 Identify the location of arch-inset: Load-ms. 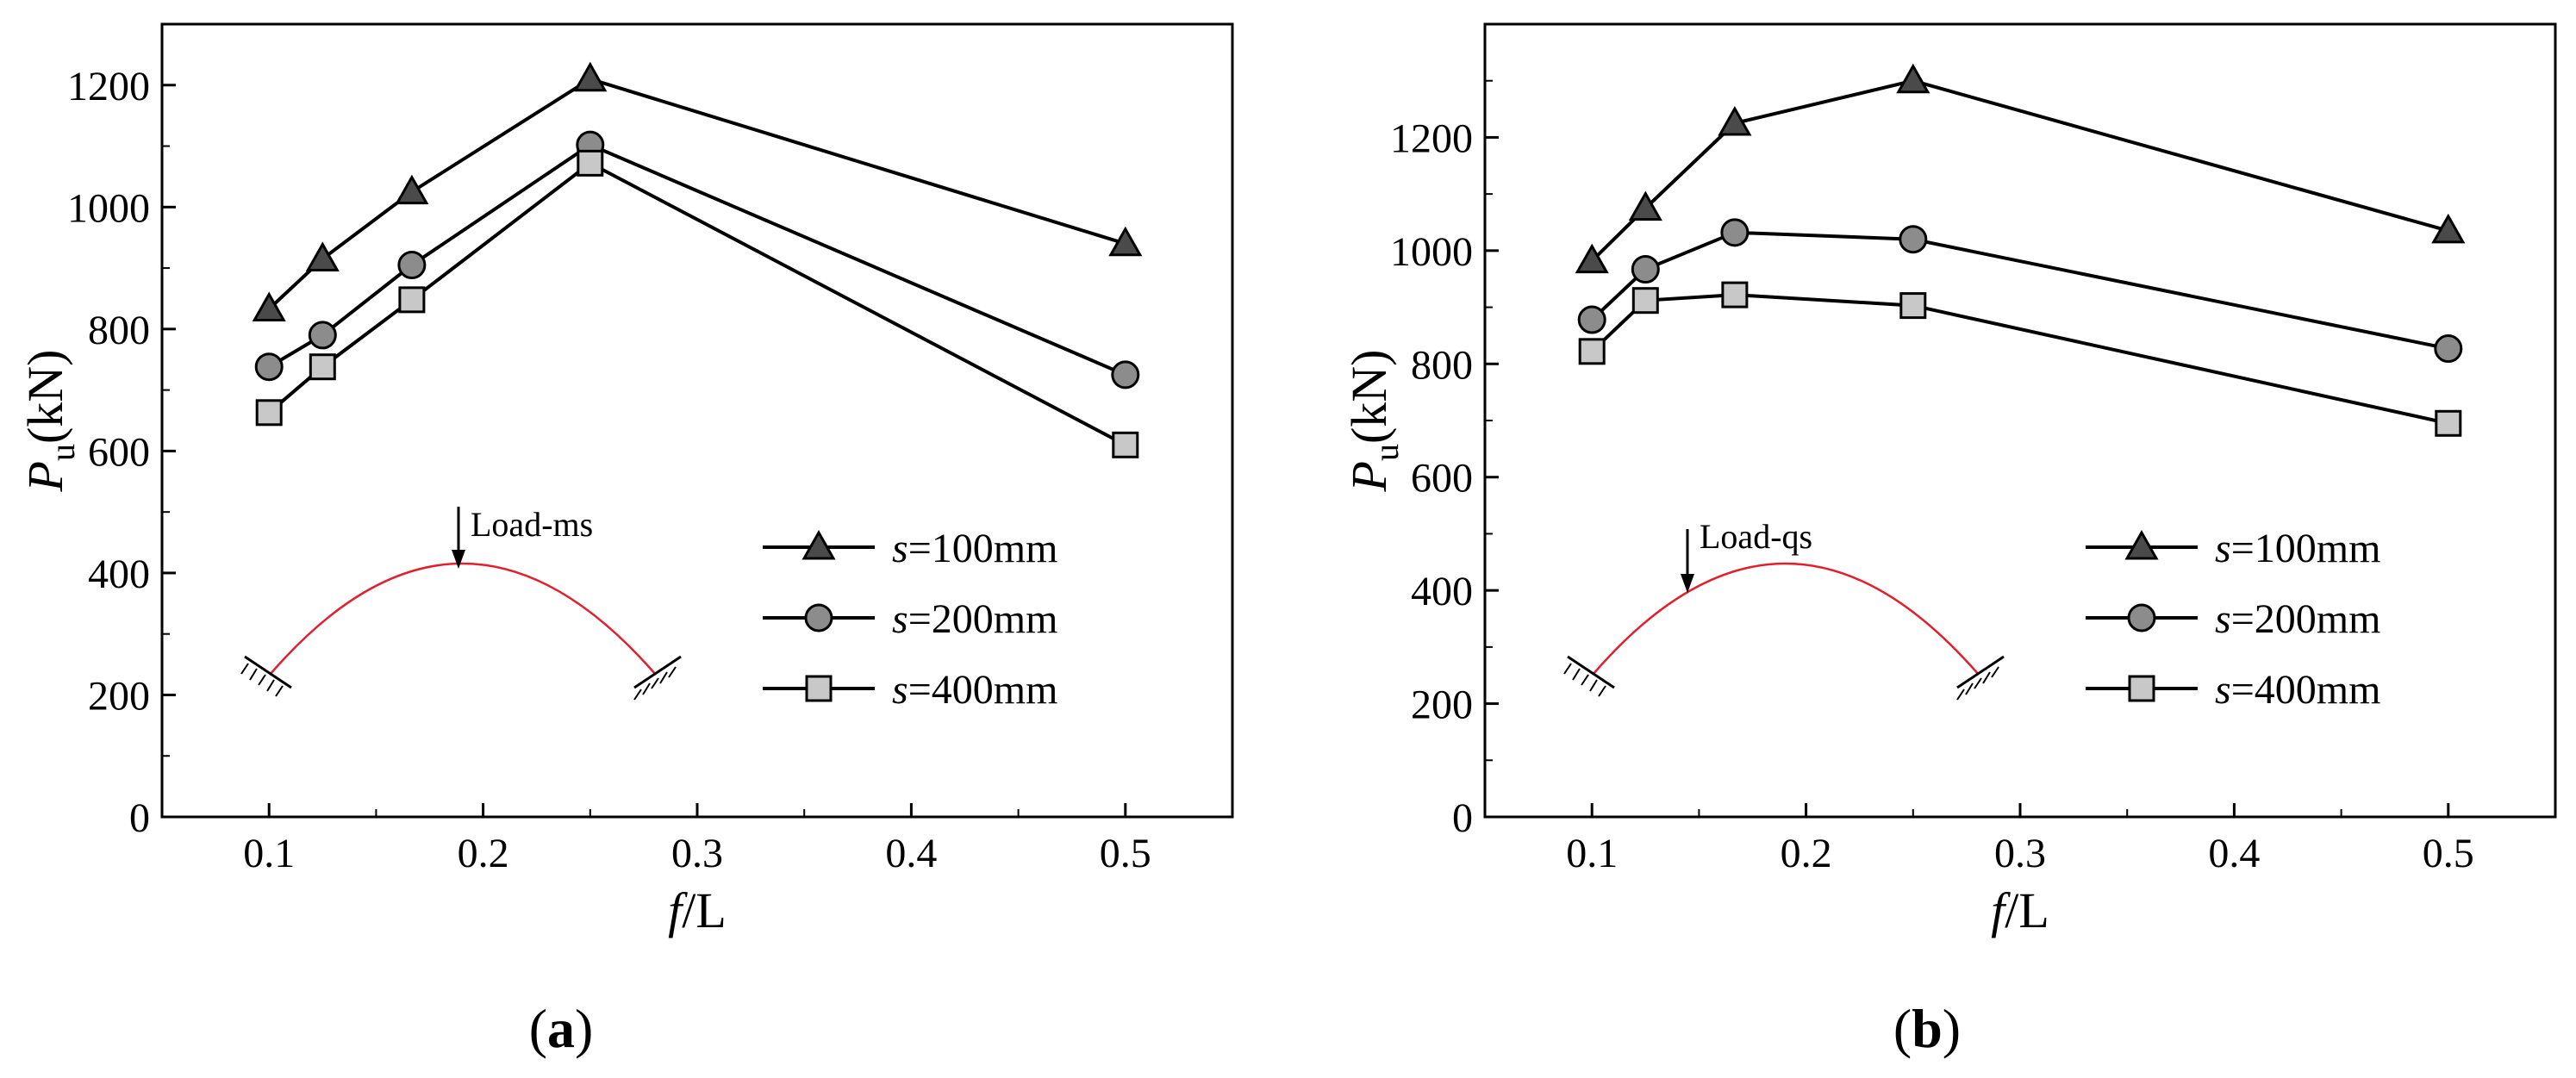
(461, 603).